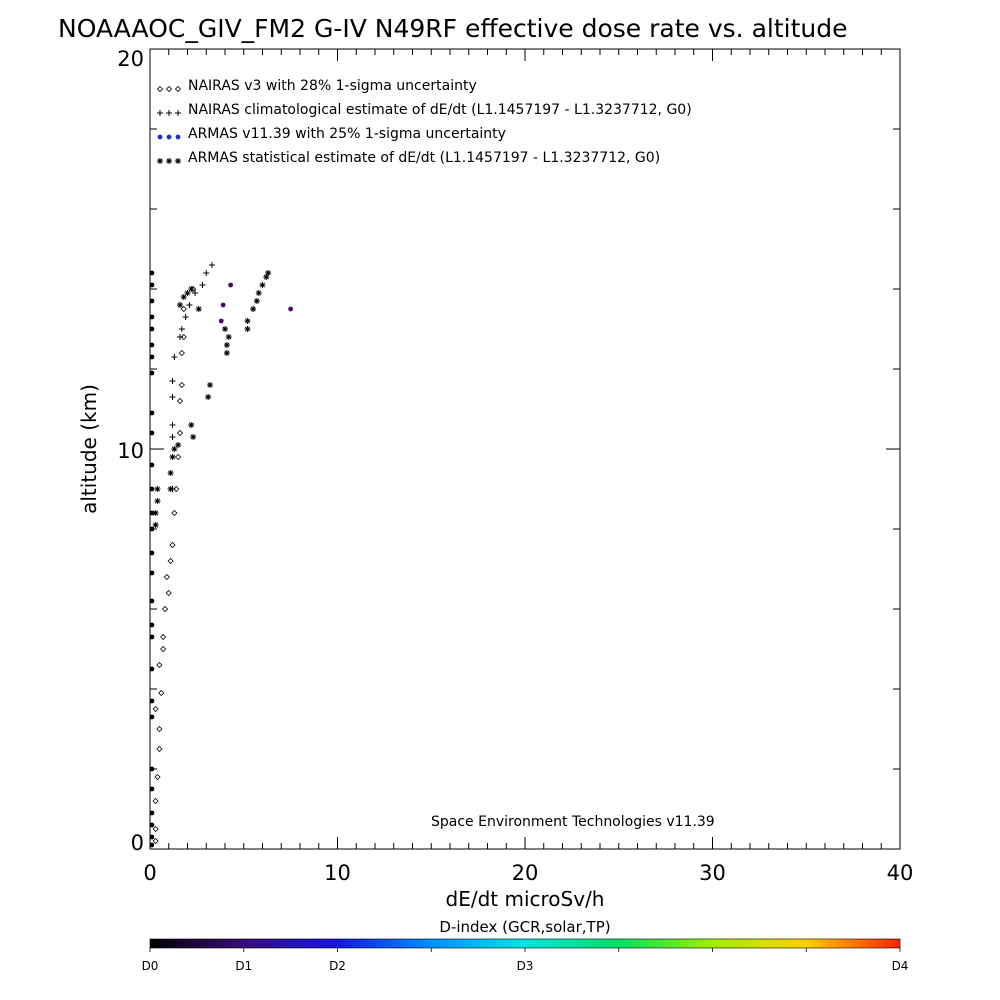 The height and width of the screenshot is (1000, 1000). What do you see at coordinates (130, 451) in the screenshot?
I see `y-tick-label: 10` at bounding box center [130, 451].